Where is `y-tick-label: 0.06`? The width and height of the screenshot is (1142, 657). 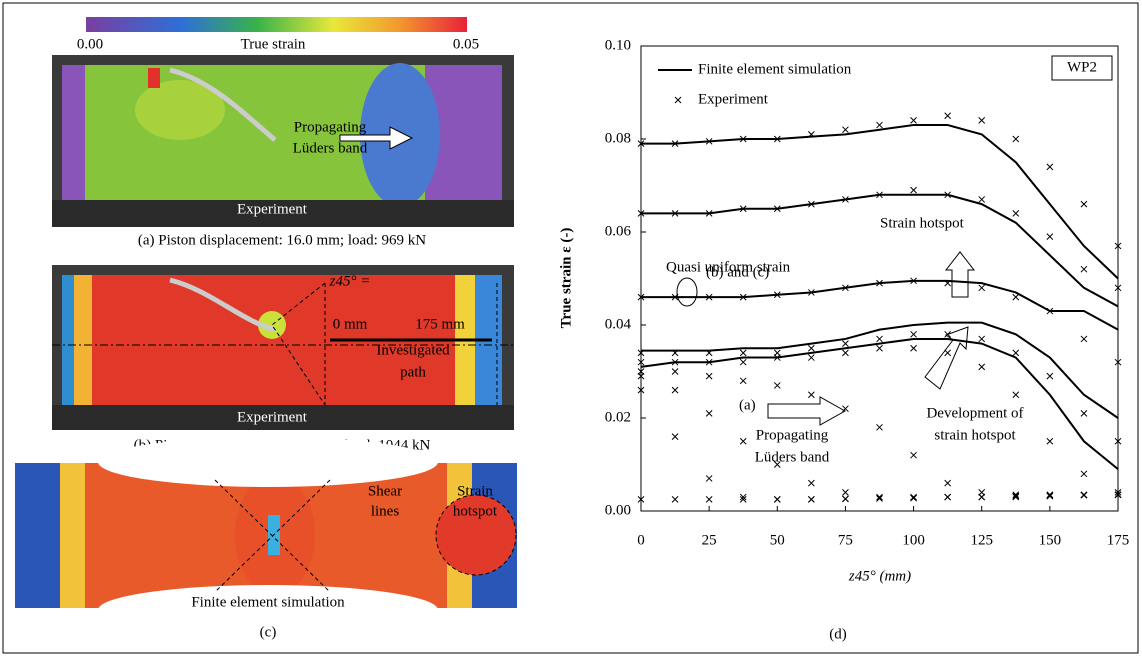 y-tick-label: 0.06 is located at coordinates (618, 231).